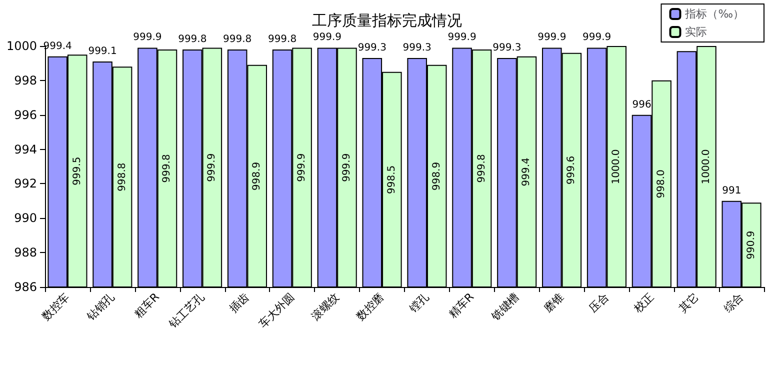 This screenshot has width=774, height=371. Describe the element at coordinates (100, 307) in the screenshot. I see `x-tick-label: 钻销孔` at that location.